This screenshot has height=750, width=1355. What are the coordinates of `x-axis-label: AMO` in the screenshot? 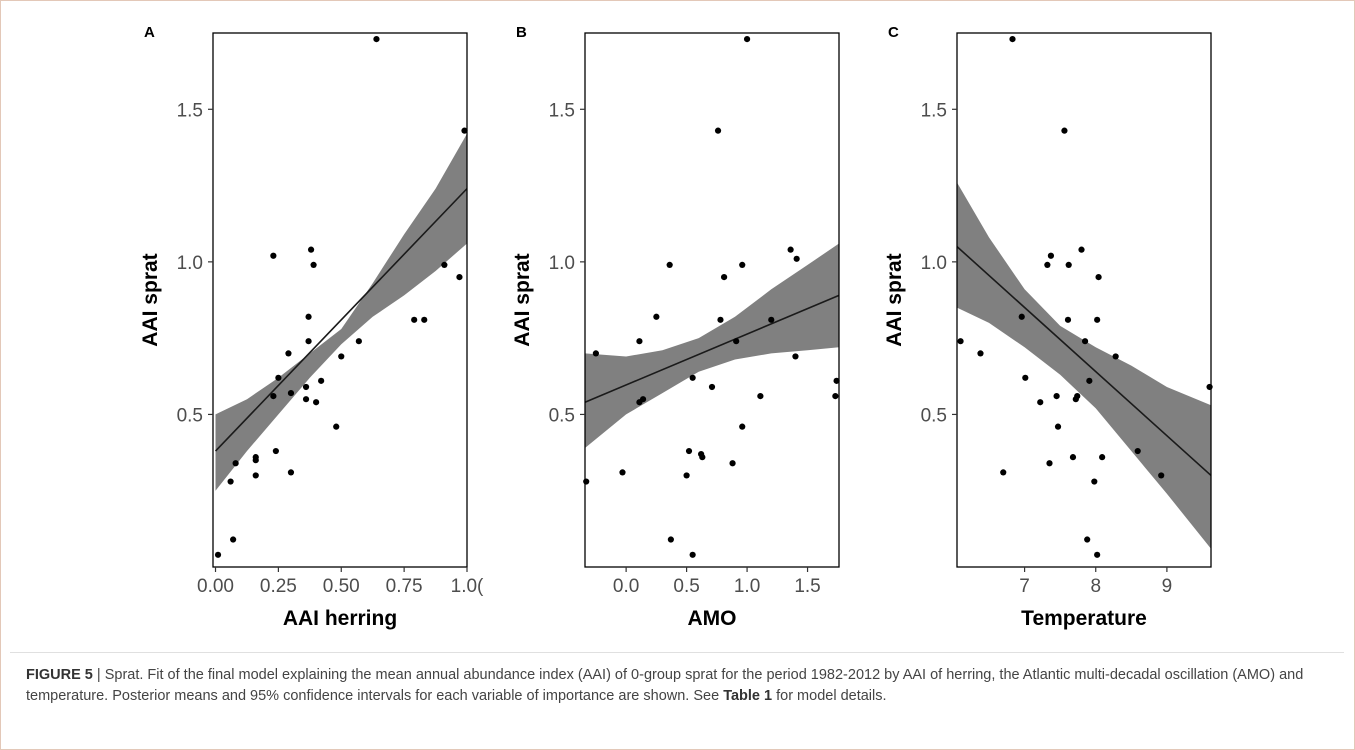 It's located at (712, 618).